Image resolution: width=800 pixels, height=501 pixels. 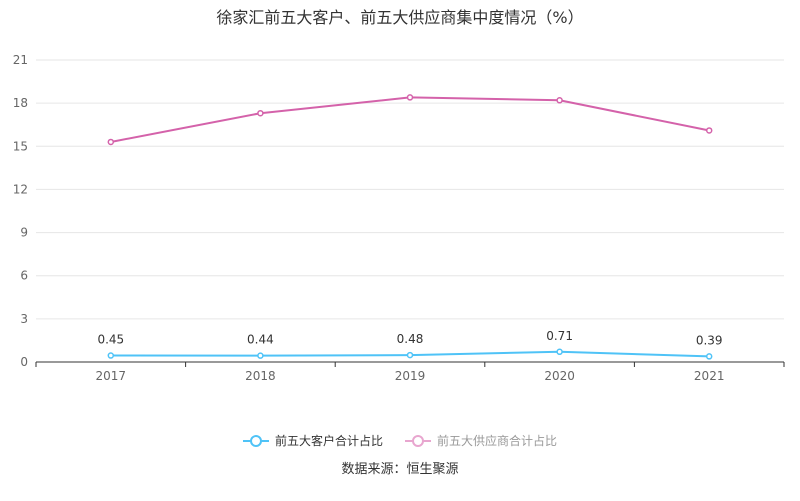 What do you see at coordinates (20, 189) in the screenshot?
I see `y-tick-label: 12` at bounding box center [20, 189].